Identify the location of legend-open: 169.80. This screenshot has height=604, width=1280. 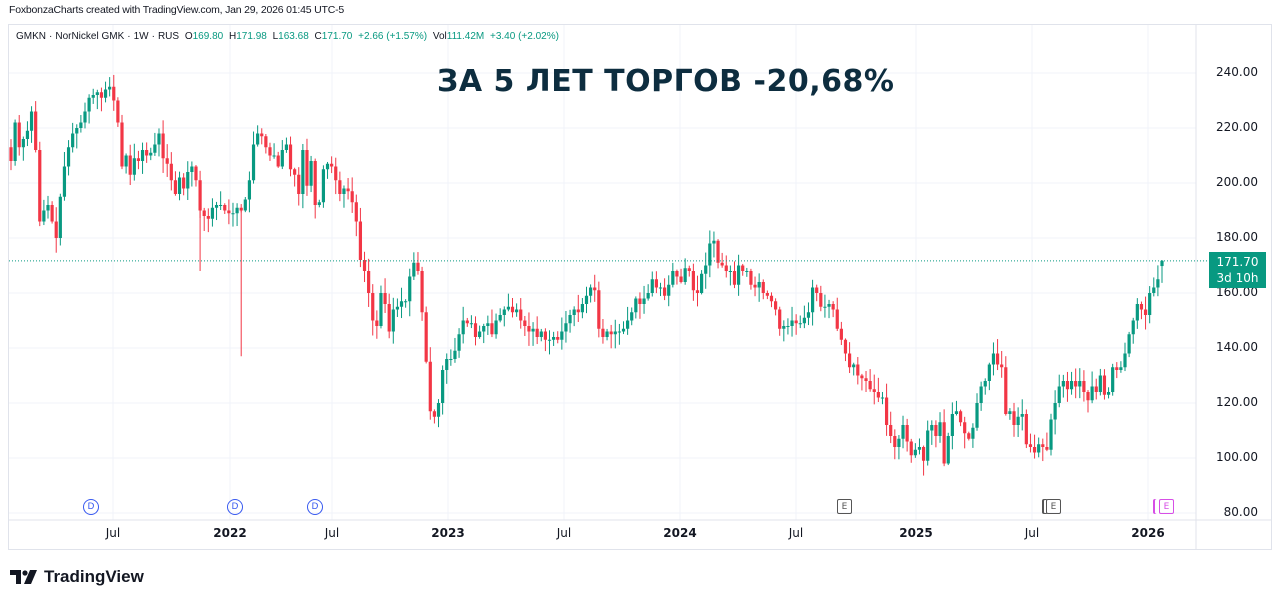
(208, 36).